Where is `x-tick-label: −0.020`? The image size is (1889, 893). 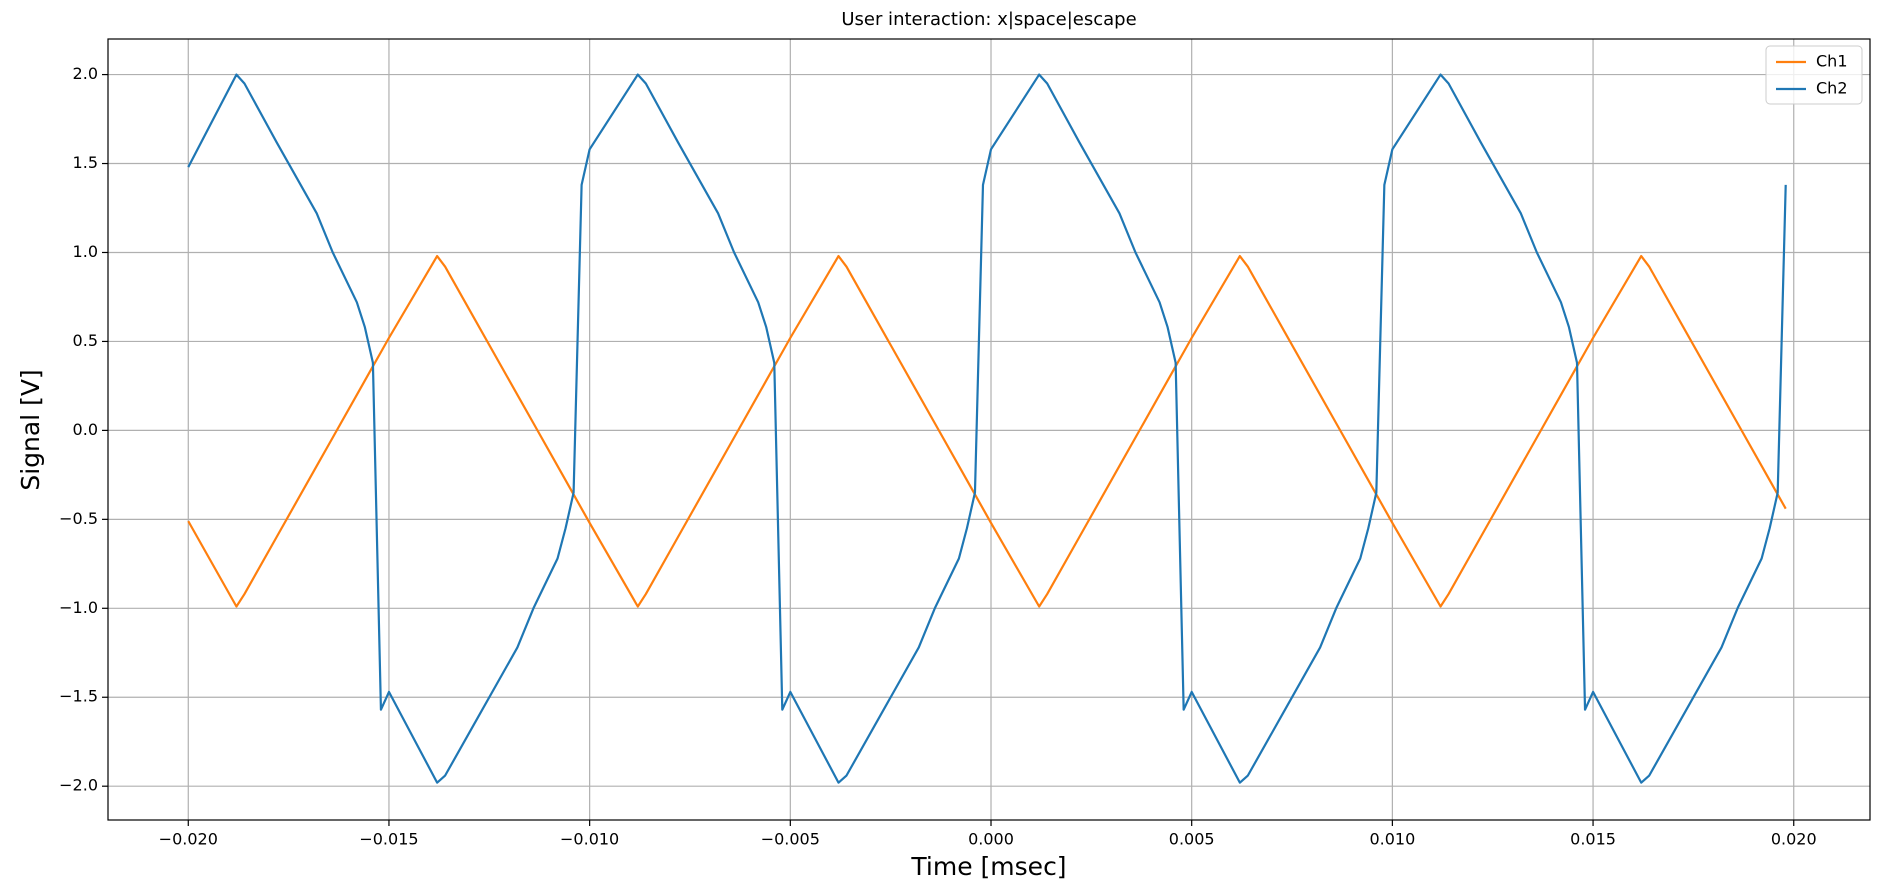 x-tick-label: −0.020 is located at coordinates (188, 839).